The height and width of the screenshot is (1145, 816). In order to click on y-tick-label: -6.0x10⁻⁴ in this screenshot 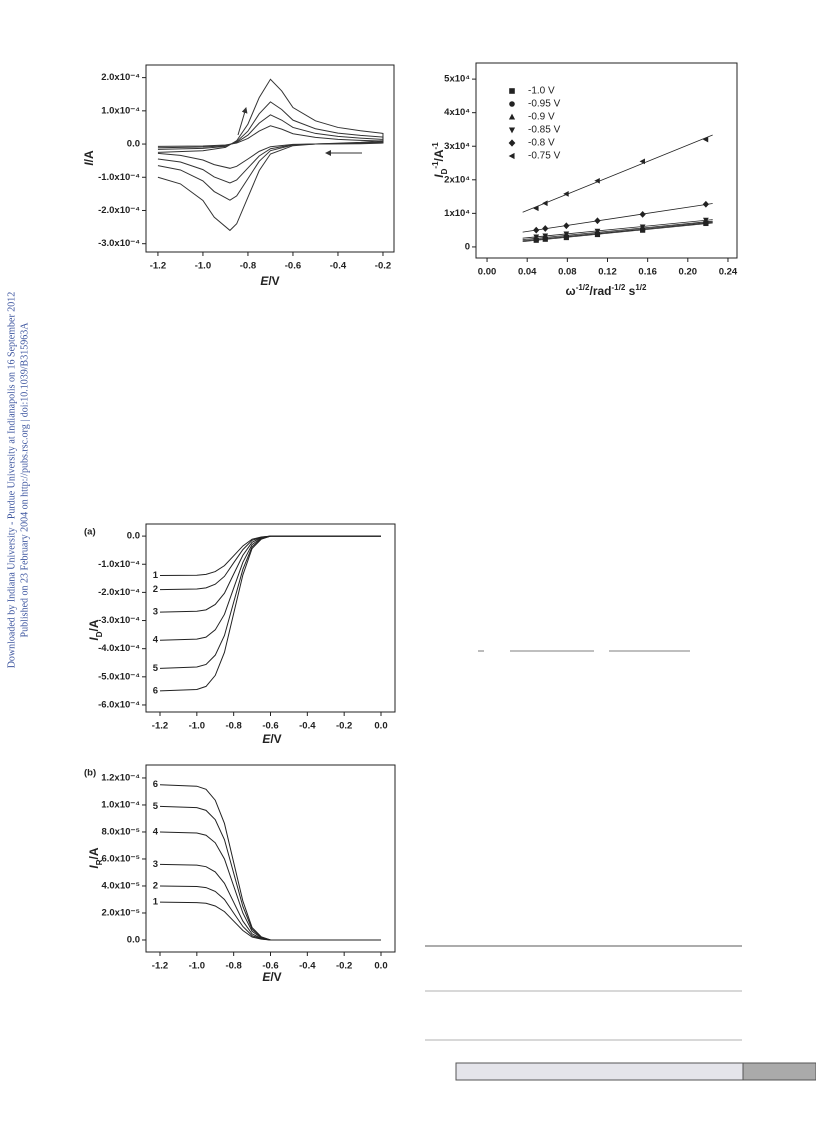, I will do `click(119, 704)`.